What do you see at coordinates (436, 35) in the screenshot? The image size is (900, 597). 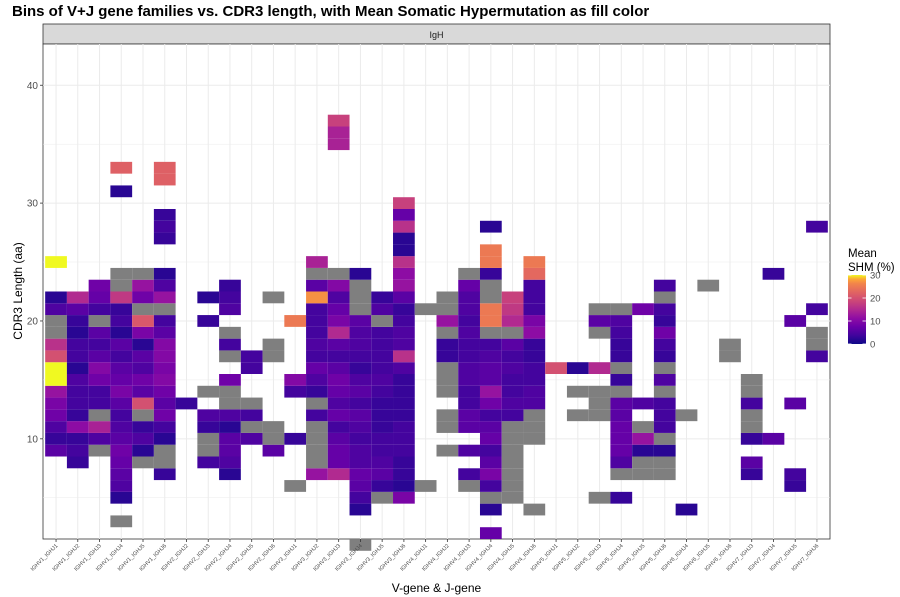 I see `facet-label: IgH` at bounding box center [436, 35].